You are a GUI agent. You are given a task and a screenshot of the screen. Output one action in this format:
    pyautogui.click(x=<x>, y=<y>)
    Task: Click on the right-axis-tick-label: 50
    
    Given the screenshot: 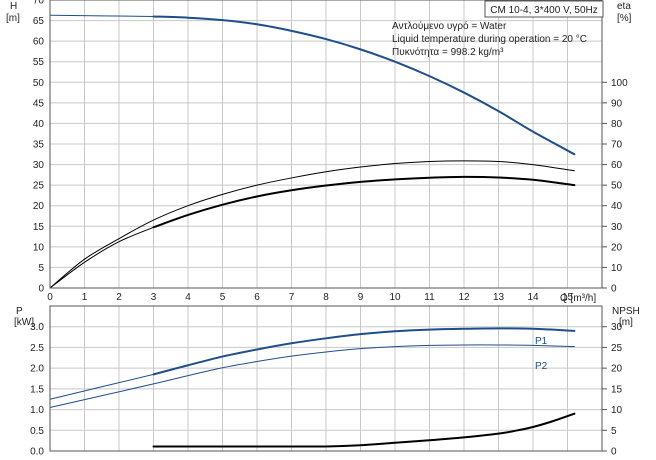 What is the action you would take?
    pyautogui.click(x=617, y=186)
    